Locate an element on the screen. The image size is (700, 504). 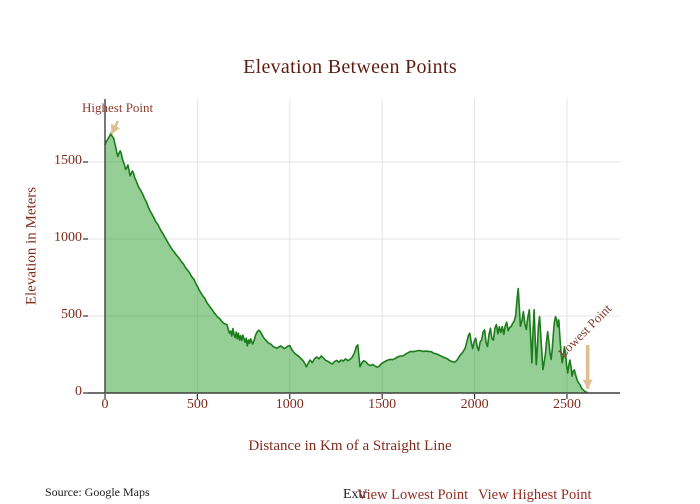
x-axis-label: Distance in Km of a Straight Line is located at coordinates (350, 446).